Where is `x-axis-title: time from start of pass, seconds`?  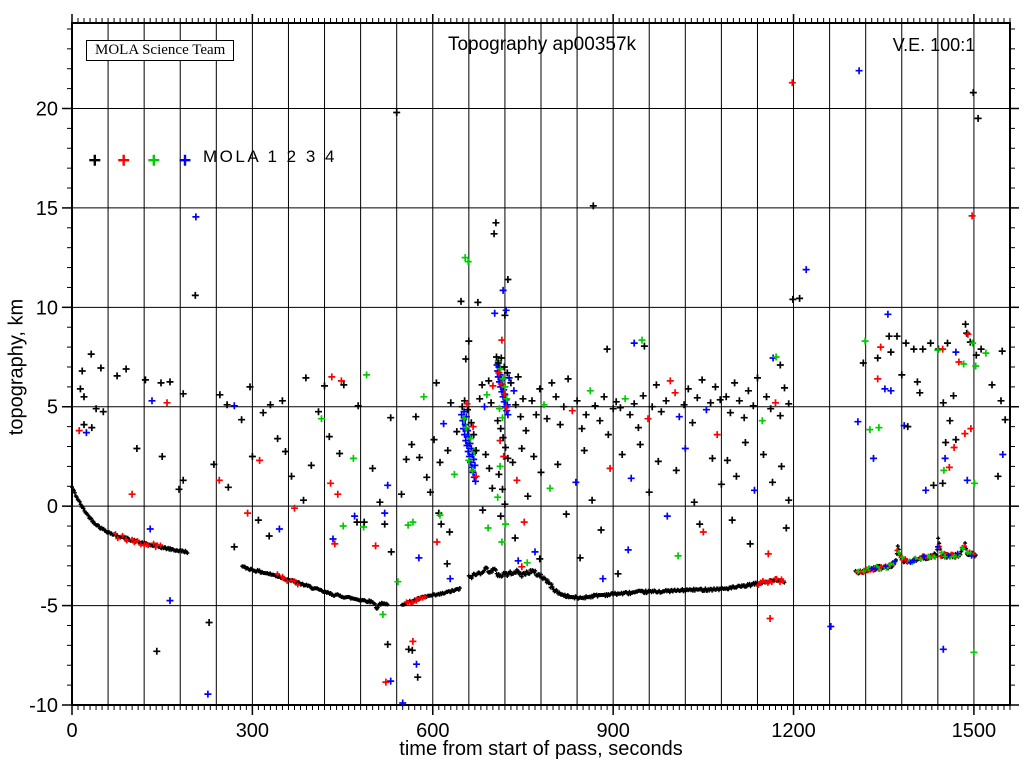 x-axis-title: time from start of pass, seconds is located at coordinates (541, 749).